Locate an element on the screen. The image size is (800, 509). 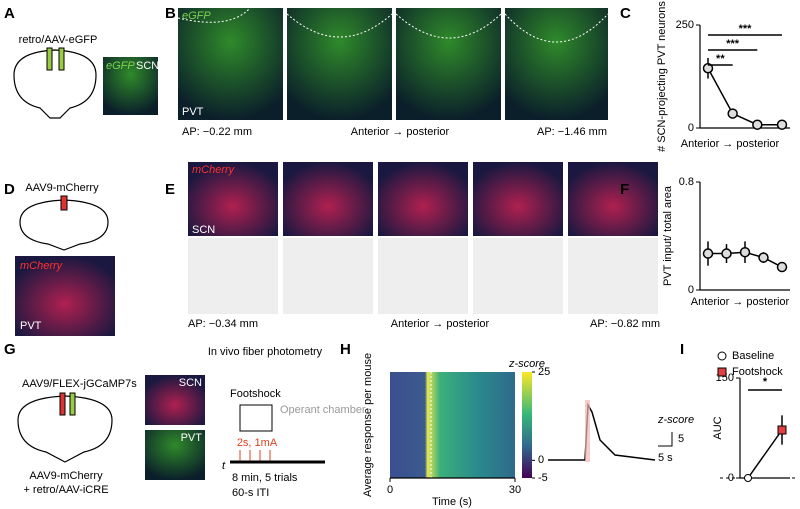
scale-title: z-score is located at coordinates (675, 420).